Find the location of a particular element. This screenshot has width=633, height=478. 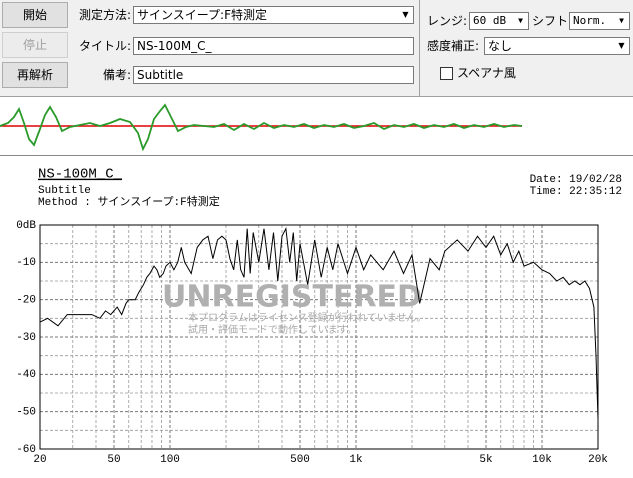

correction-value: なし is located at coordinates (500, 46).